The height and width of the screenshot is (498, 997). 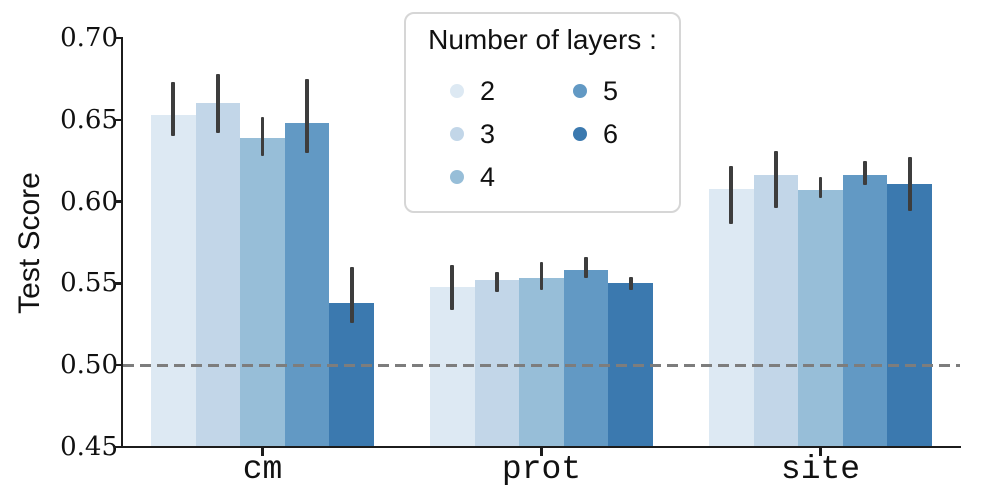 What do you see at coordinates (488, 134) in the screenshot?
I see `legend-item-label: 3` at bounding box center [488, 134].